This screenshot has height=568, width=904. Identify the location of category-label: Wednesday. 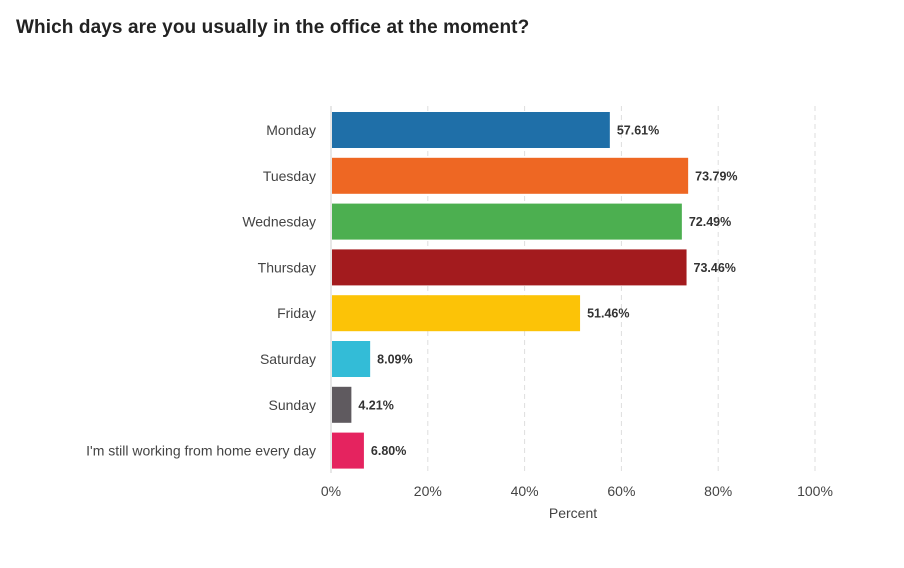
(279, 222).